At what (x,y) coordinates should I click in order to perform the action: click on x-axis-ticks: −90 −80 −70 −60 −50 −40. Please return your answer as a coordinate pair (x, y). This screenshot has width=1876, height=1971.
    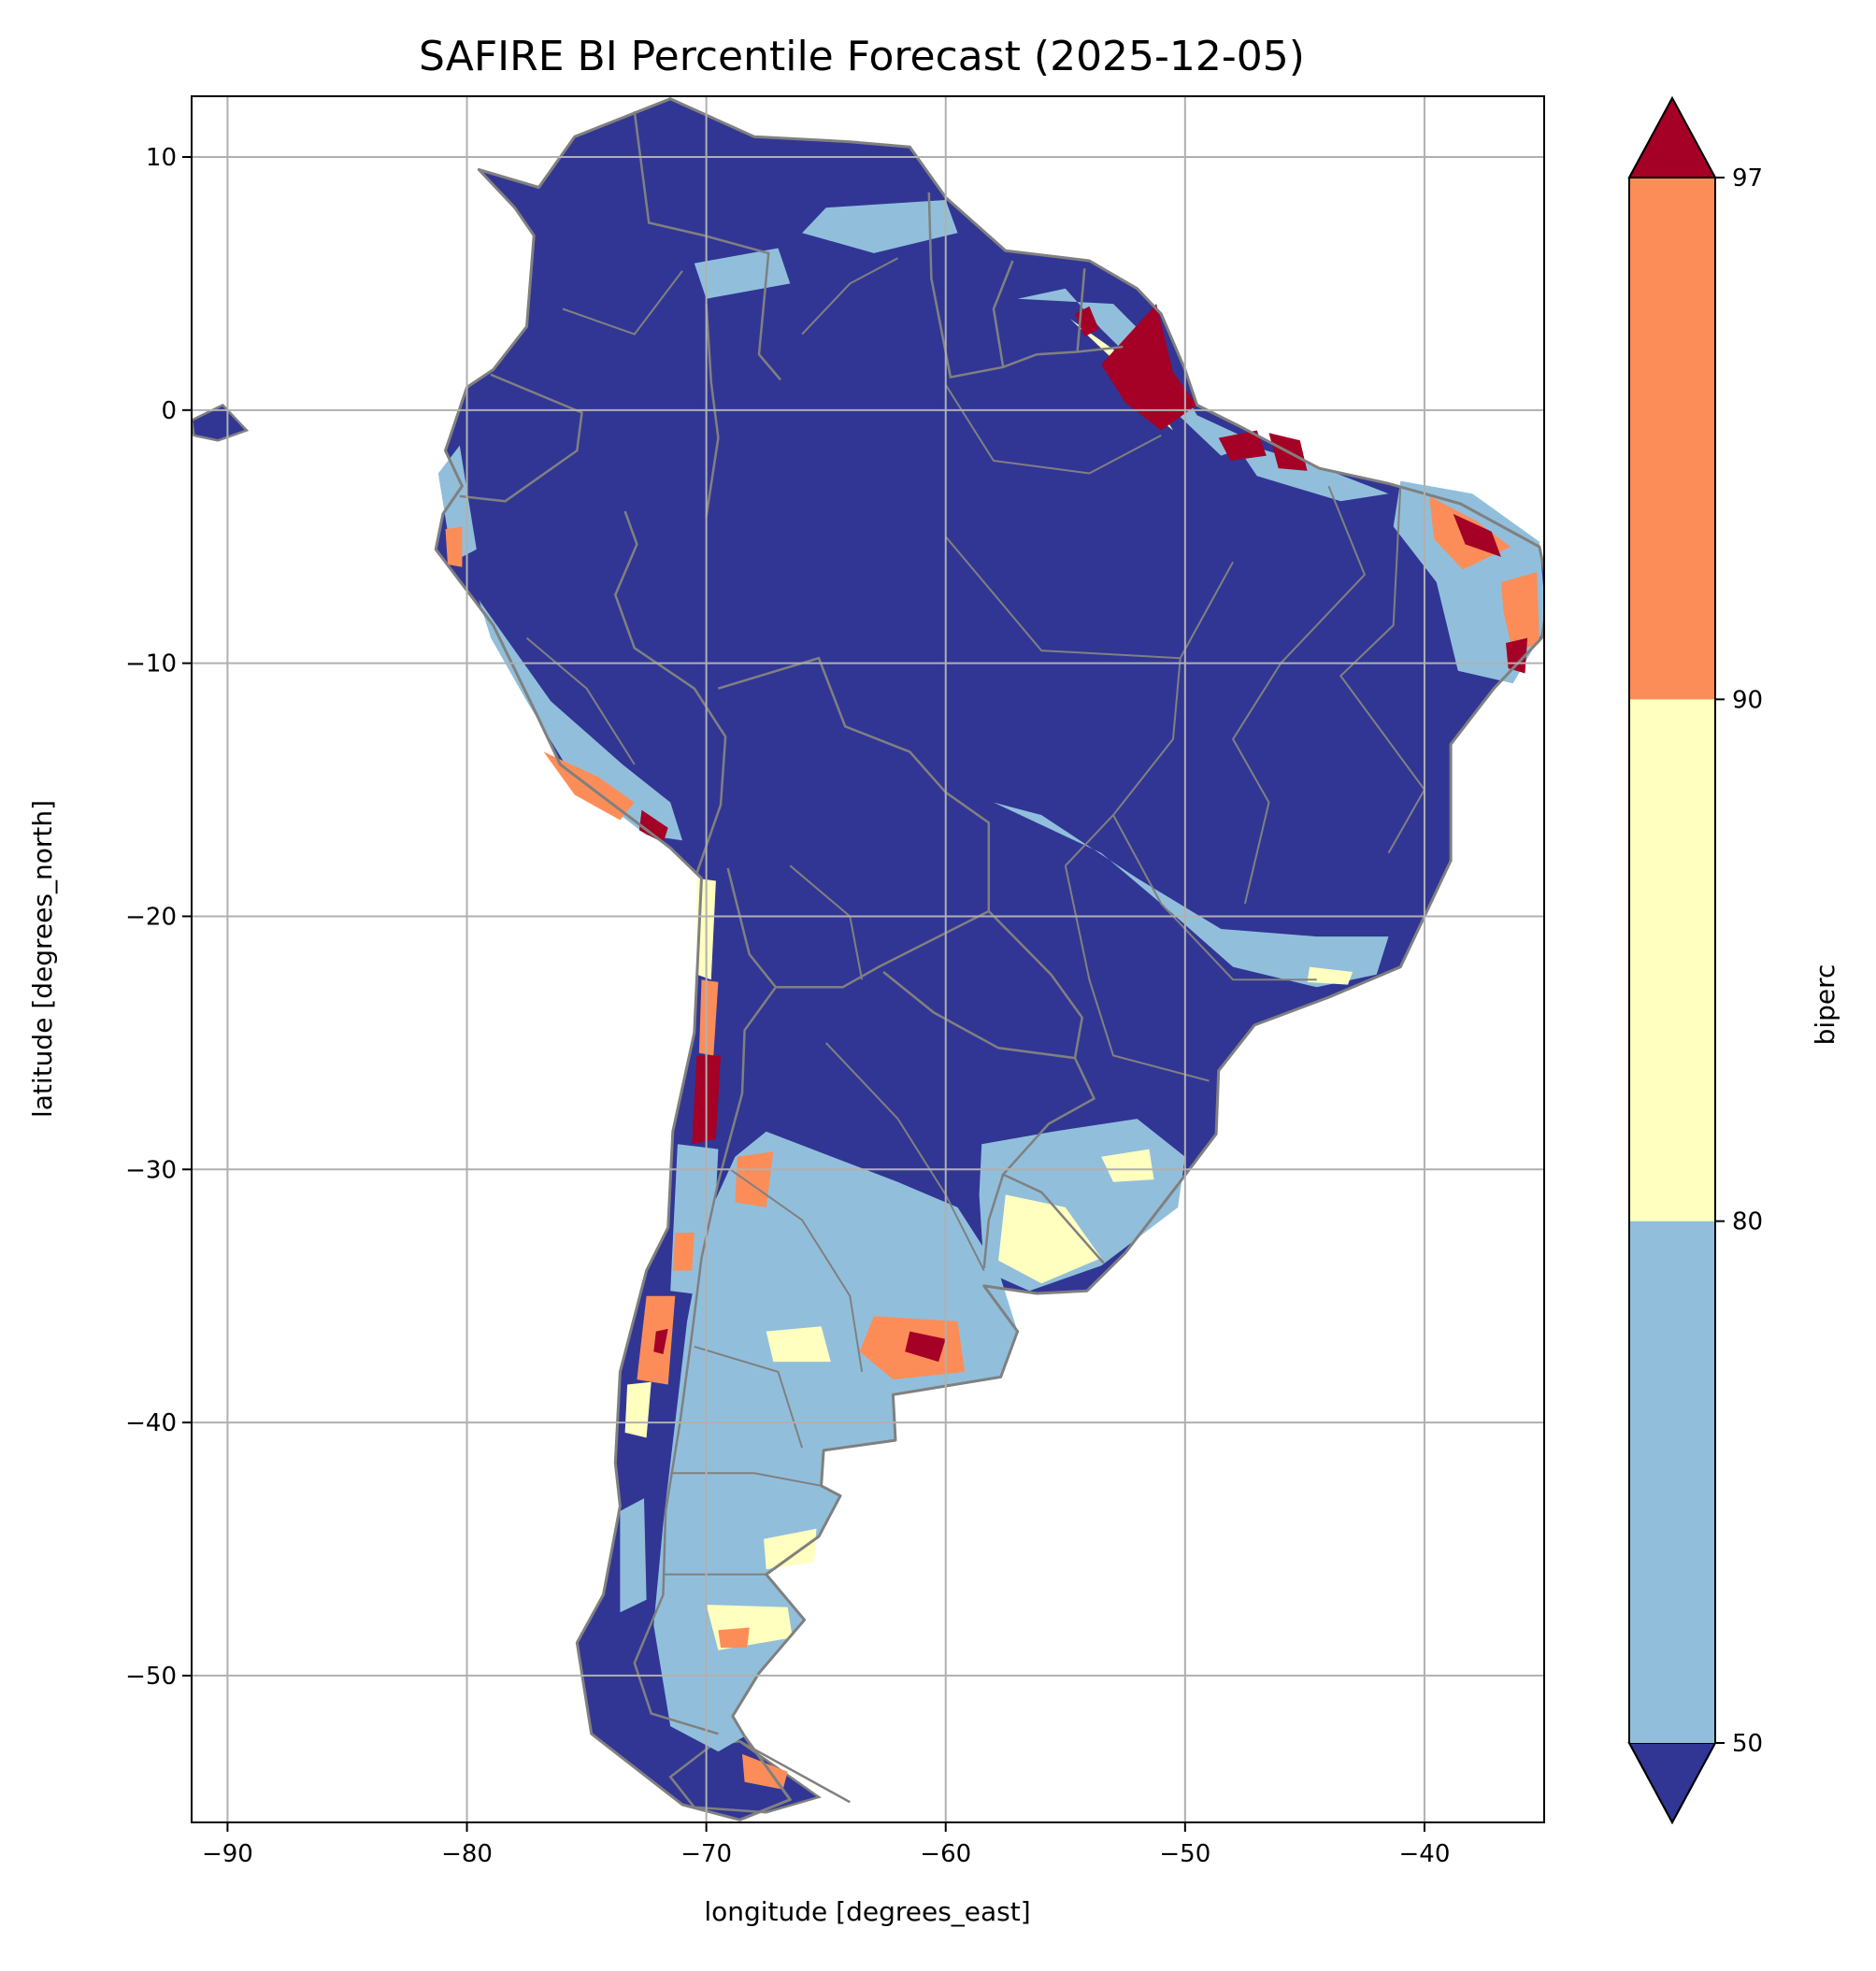
    Looking at the image, I should click on (826, 1845).